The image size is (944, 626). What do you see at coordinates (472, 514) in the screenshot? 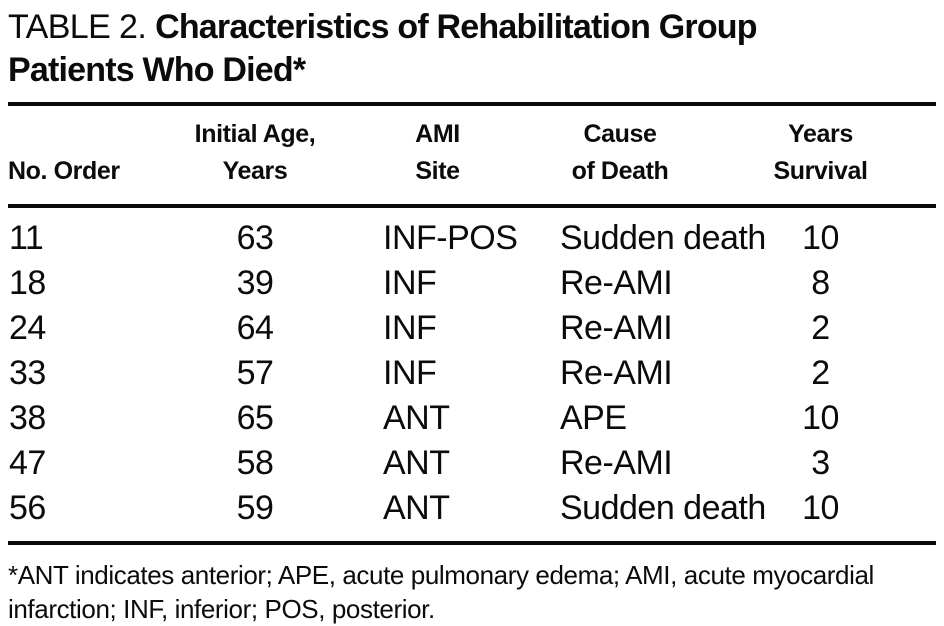
I see `table-row: 56 59 ANT Sudden death 10` at bounding box center [472, 514].